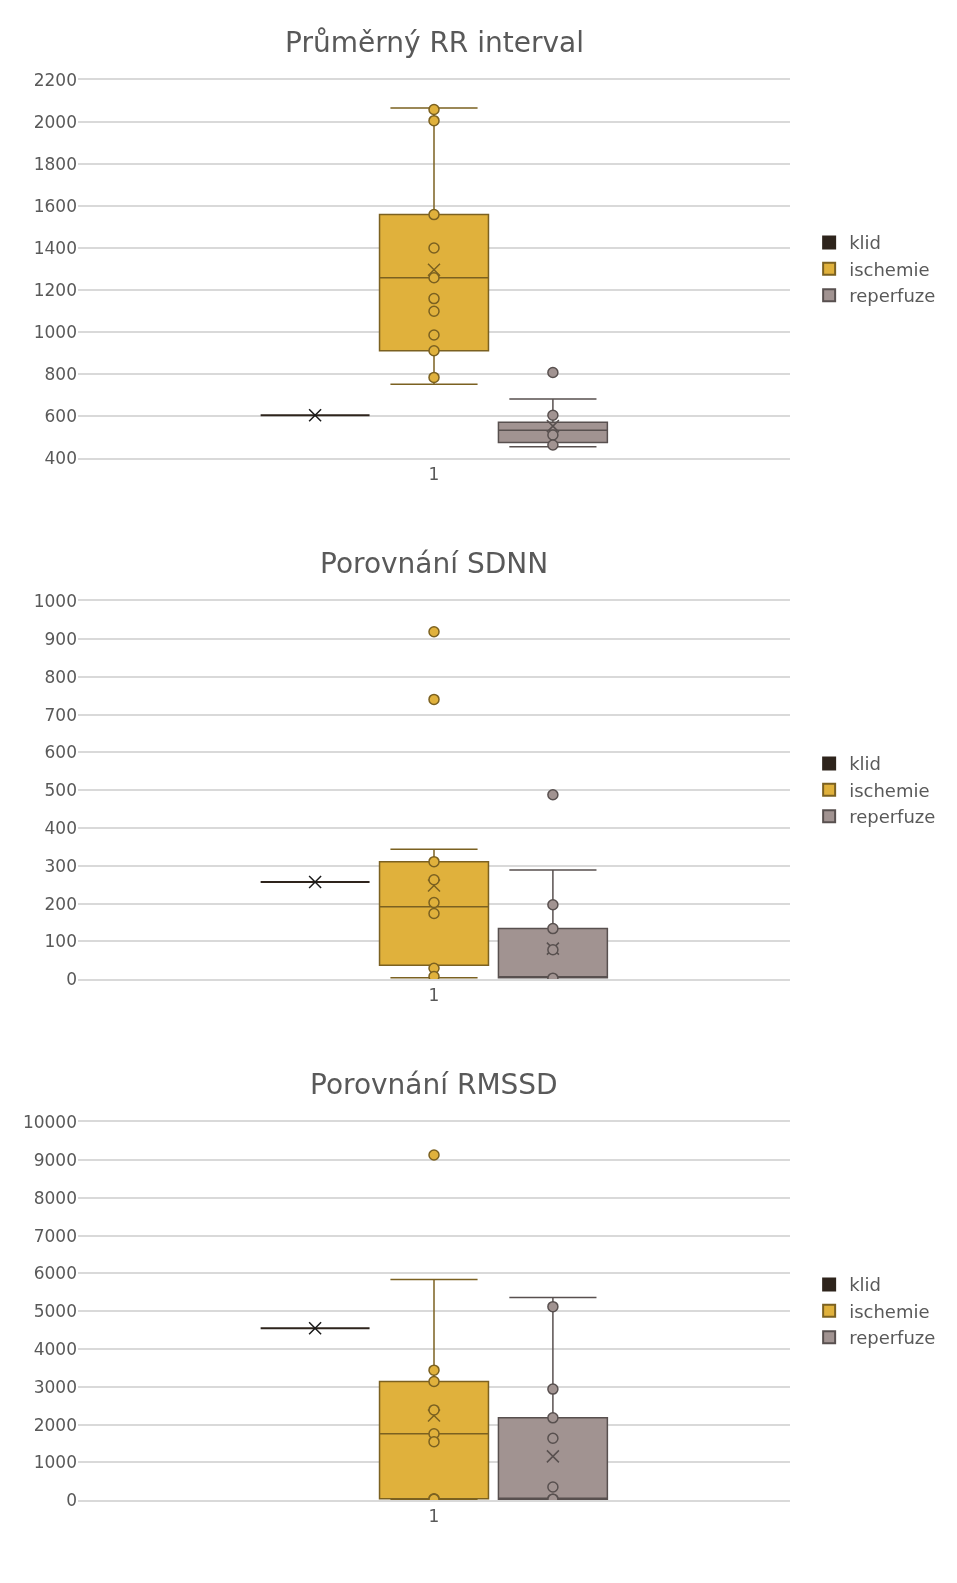 This screenshot has width=957, height=1583. Describe the element at coordinates (55, 206) in the screenshot. I see `y-tick-label: 1600` at that location.